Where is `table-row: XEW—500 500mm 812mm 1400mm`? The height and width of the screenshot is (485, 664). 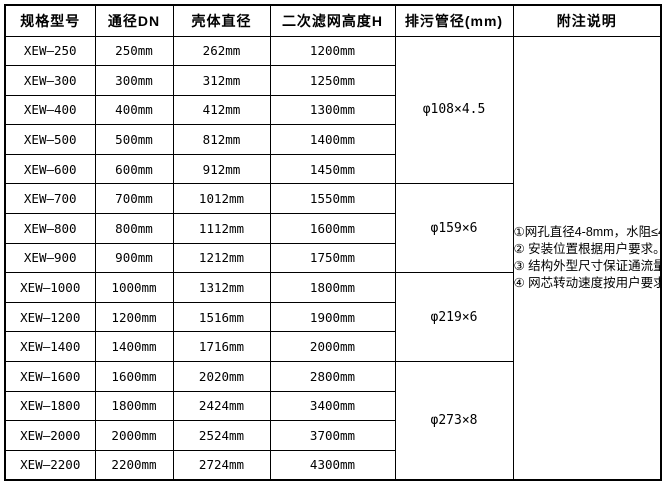 table-row: XEW—500 500mm 812mm 1400mm is located at coordinates (332, 139).